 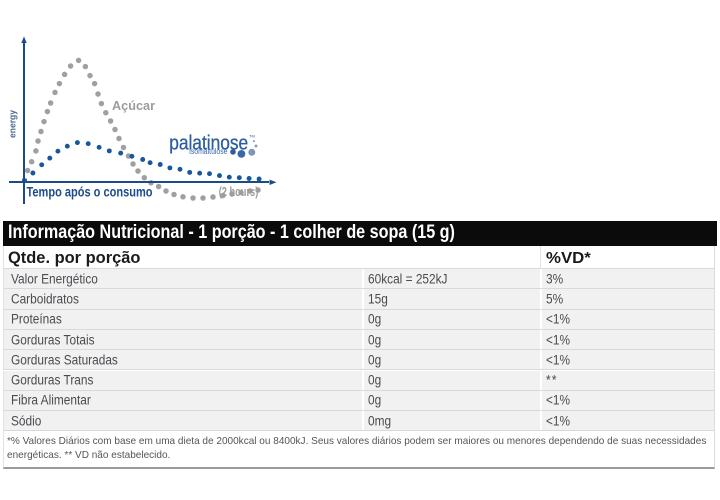 What do you see at coordinates (239, 192) in the screenshot?
I see `svg-text: (2 hours)` at bounding box center [239, 192].